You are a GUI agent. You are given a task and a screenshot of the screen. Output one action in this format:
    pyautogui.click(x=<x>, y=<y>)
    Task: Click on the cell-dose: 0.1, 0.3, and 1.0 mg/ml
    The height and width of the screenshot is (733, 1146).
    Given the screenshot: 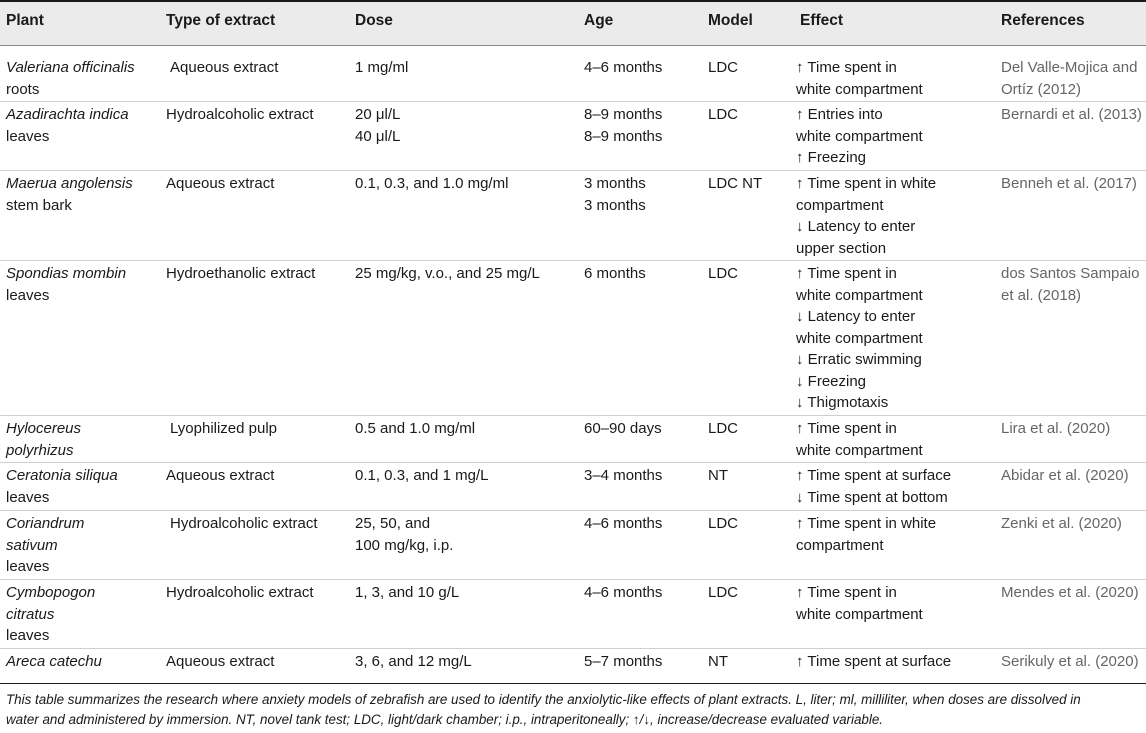 What is the action you would take?
    pyautogui.click(x=431, y=184)
    